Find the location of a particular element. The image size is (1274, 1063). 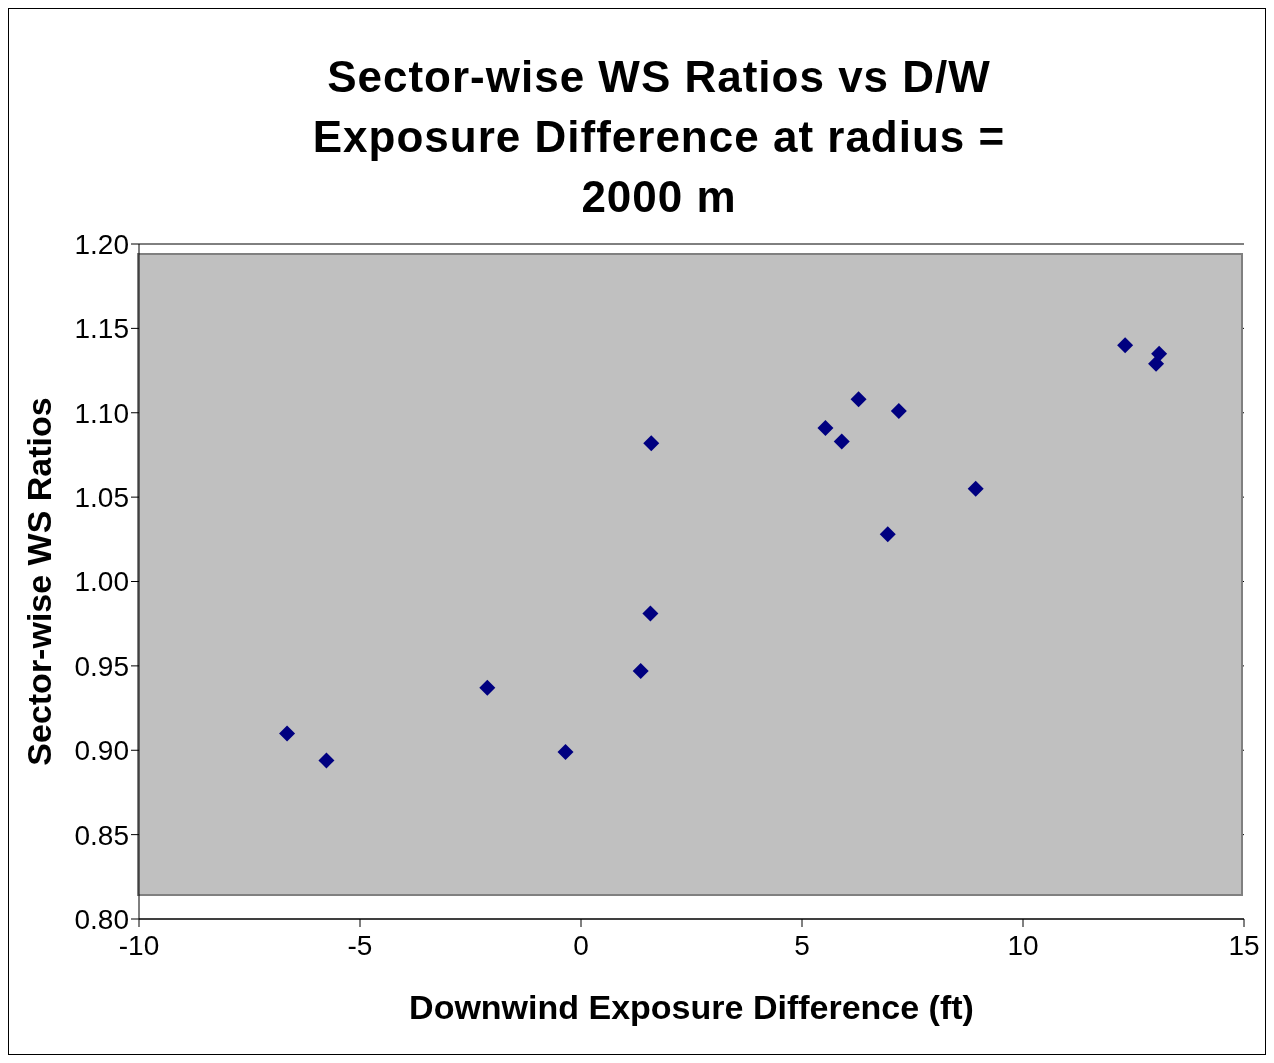

y-tick-label: 0.85 is located at coordinates (101, 835).